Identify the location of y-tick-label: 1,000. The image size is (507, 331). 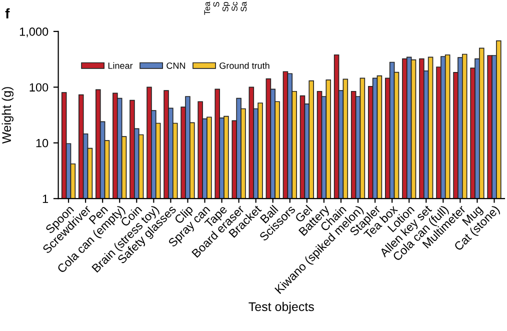
(34, 32).